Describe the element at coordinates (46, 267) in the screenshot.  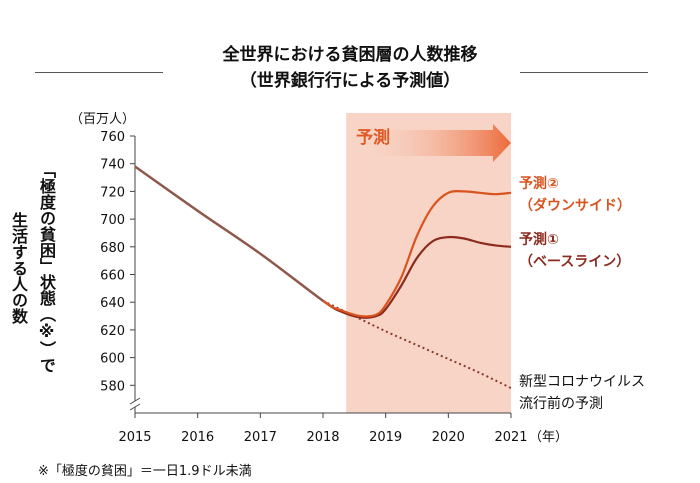
I see `y-axis-label-line1: 「極度の貧困」状態（※）で` at that location.